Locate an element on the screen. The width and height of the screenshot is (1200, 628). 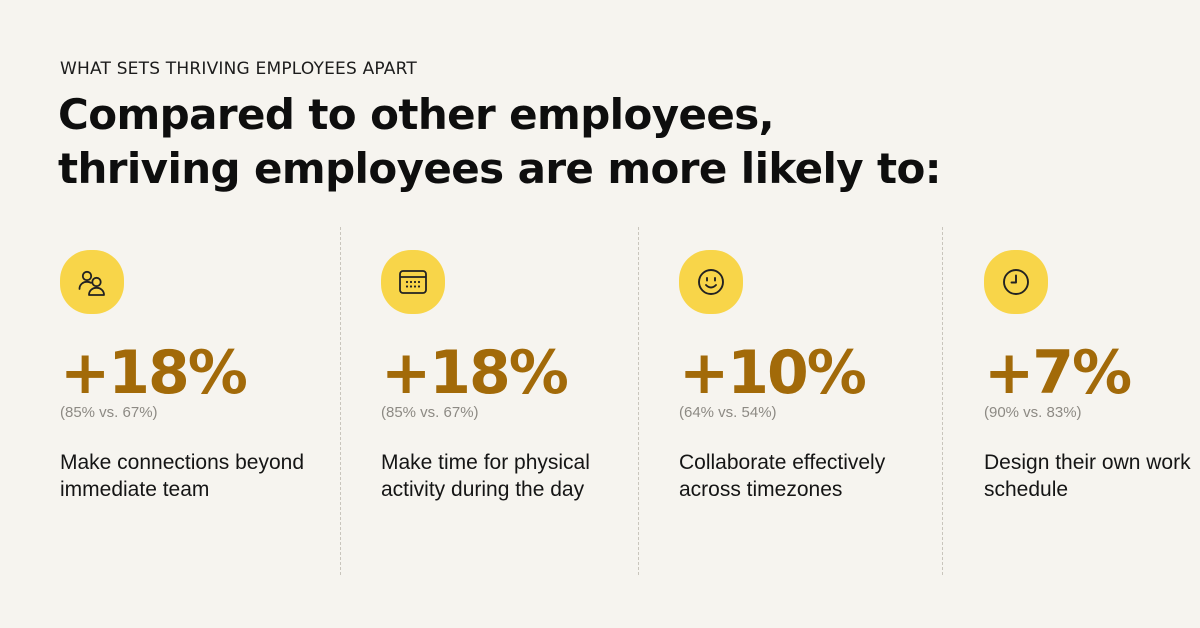
stat-comparison: (64% vs. 54%) is located at coordinates (728, 412).